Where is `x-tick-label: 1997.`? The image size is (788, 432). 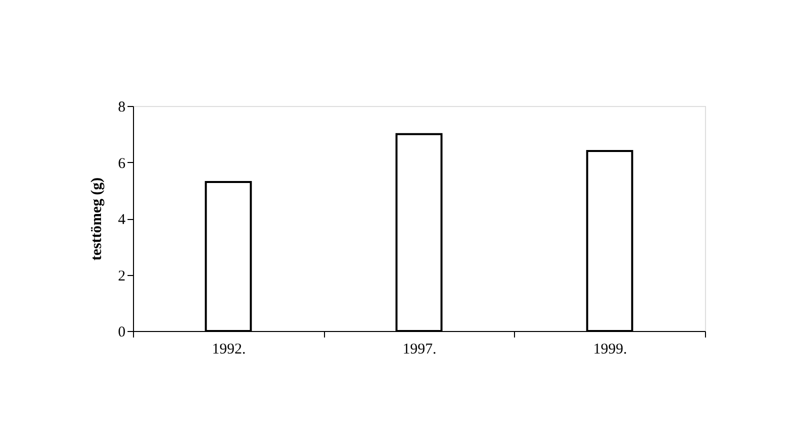
x-tick-label: 1997. is located at coordinates (419, 350).